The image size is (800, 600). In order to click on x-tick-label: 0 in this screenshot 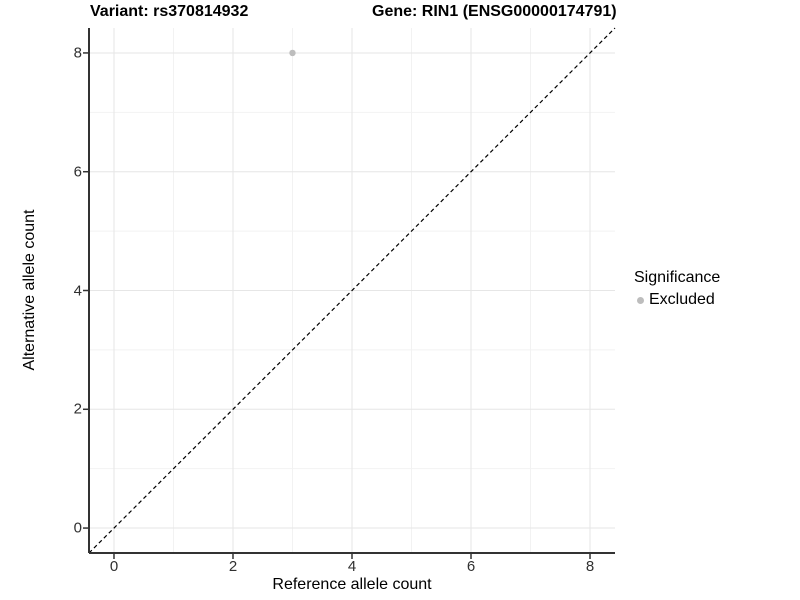, I will do `click(114, 566)`.